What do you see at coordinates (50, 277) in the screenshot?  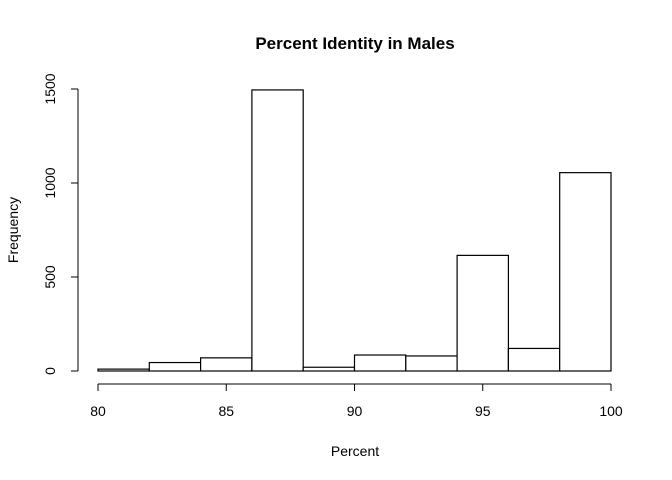 I see `y-tick-label: 500` at bounding box center [50, 277].